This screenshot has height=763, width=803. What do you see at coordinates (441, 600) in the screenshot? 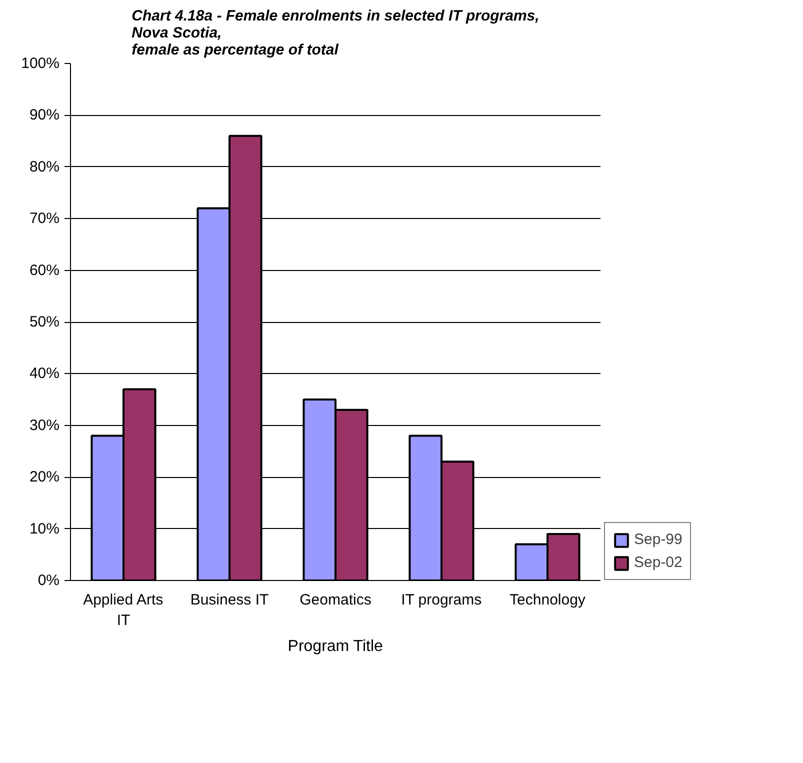
I see `x-tick-label: IT programs` at bounding box center [441, 600].